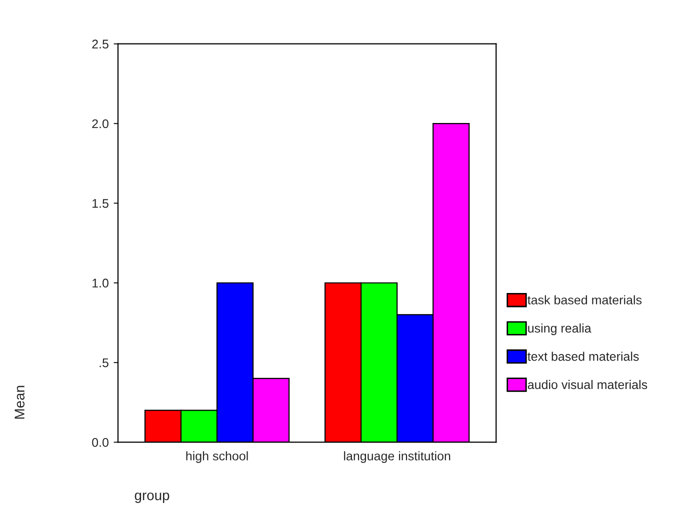  What do you see at coordinates (560, 329) in the screenshot?
I see `legend-label: using realia` at bounding box center [560, 329].